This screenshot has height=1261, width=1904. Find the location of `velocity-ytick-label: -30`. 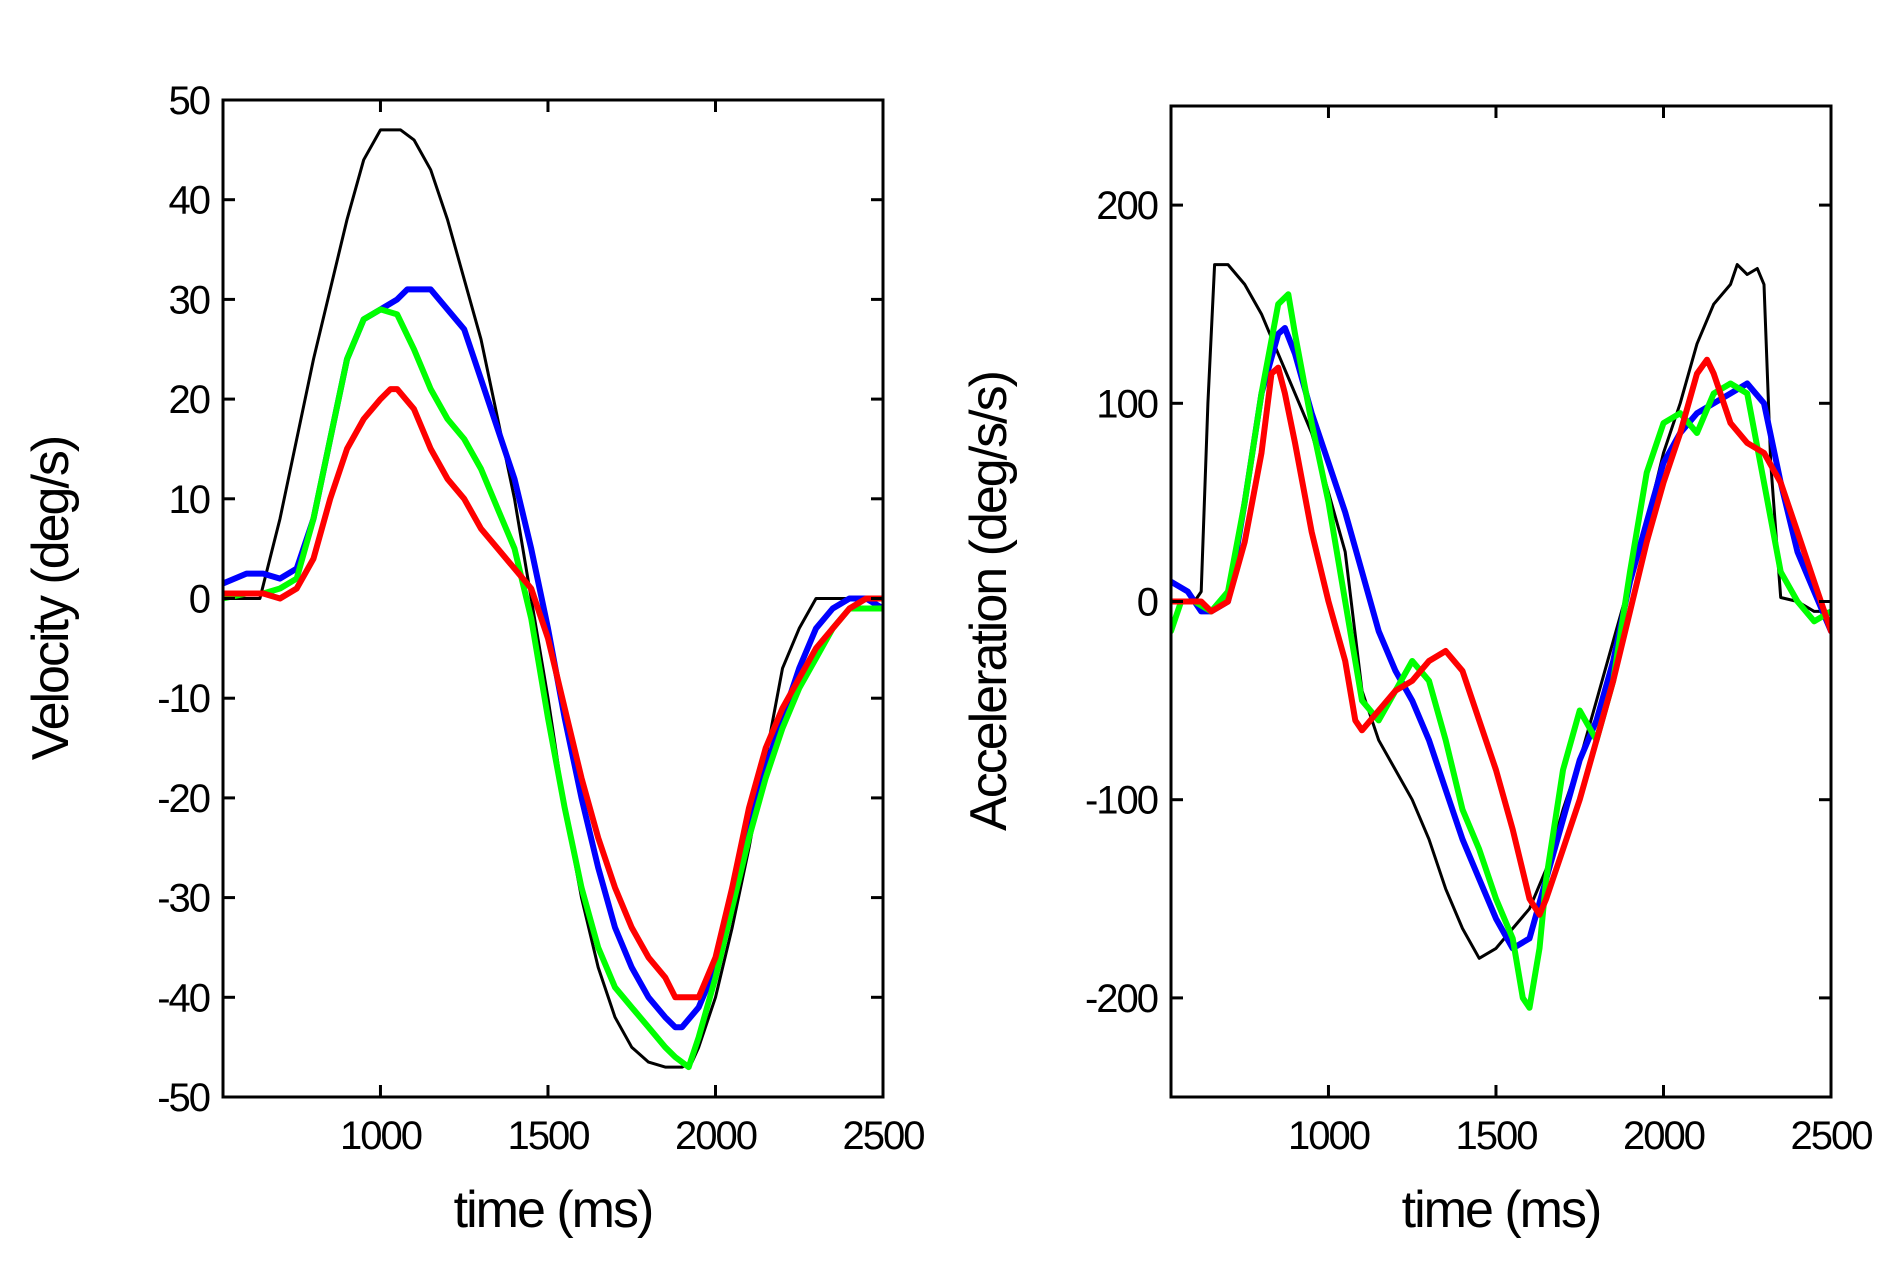

velocity-ytick-label: -30 is located at coordinates (183, 899).